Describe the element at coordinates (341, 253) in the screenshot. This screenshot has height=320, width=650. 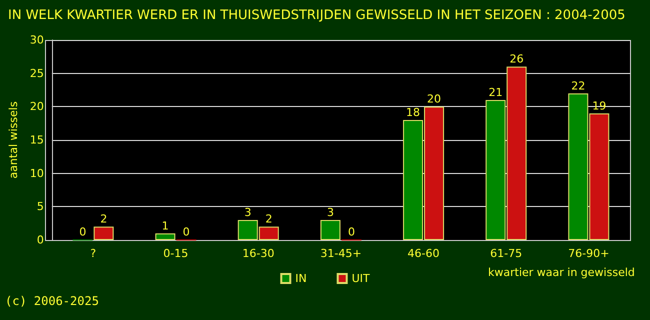
I see `x-tick-label: 31-45+` at that location.